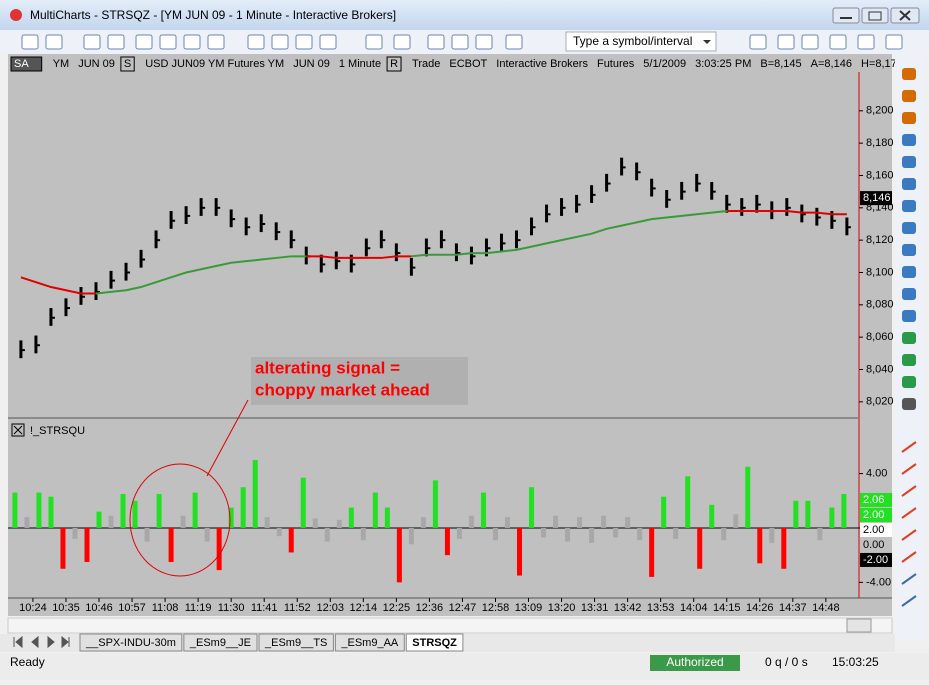 Image resolution: width=929 pixels, height=685 pixels. Describe the element at coordinates (880, 402) in the screenshot. I see `y-tick-label: 8,020` at that location.